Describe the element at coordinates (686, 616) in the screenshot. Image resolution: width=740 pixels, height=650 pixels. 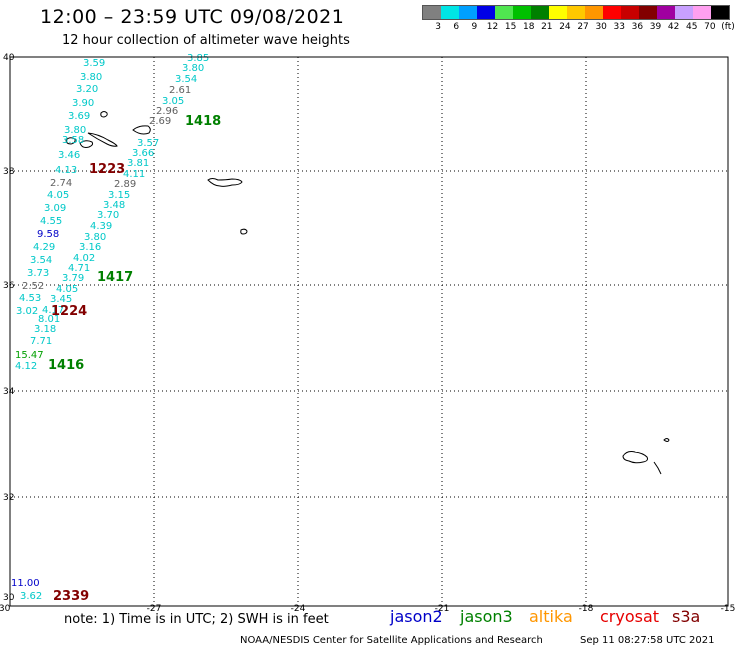
I see `satellite-label: s3a` at that location.